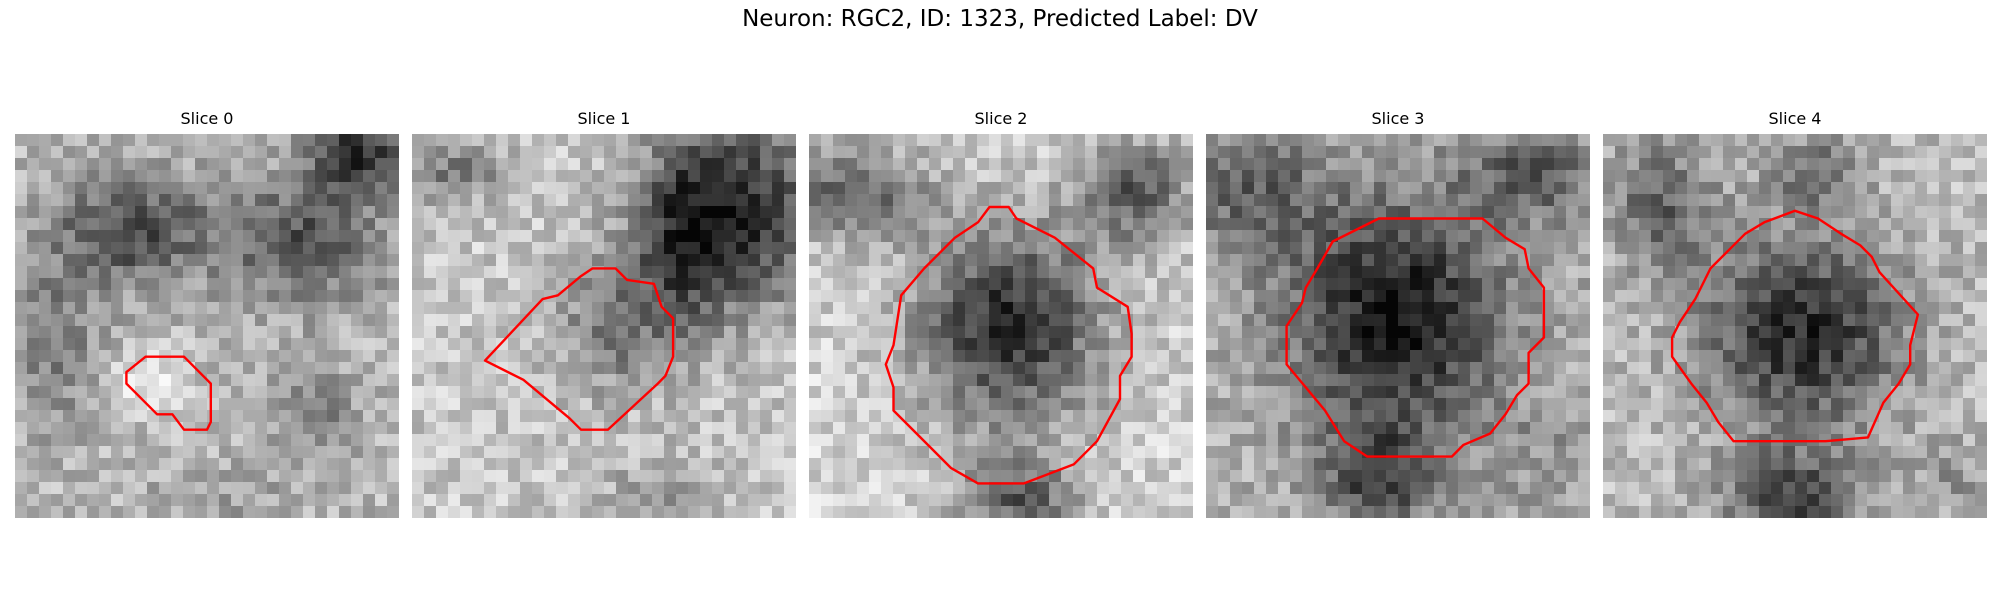 This screenshot has width=2000, height=600. Describe the element at coordinates (1398, 118) in the screenshot. I see `slice-title: Slice 3` at that location.